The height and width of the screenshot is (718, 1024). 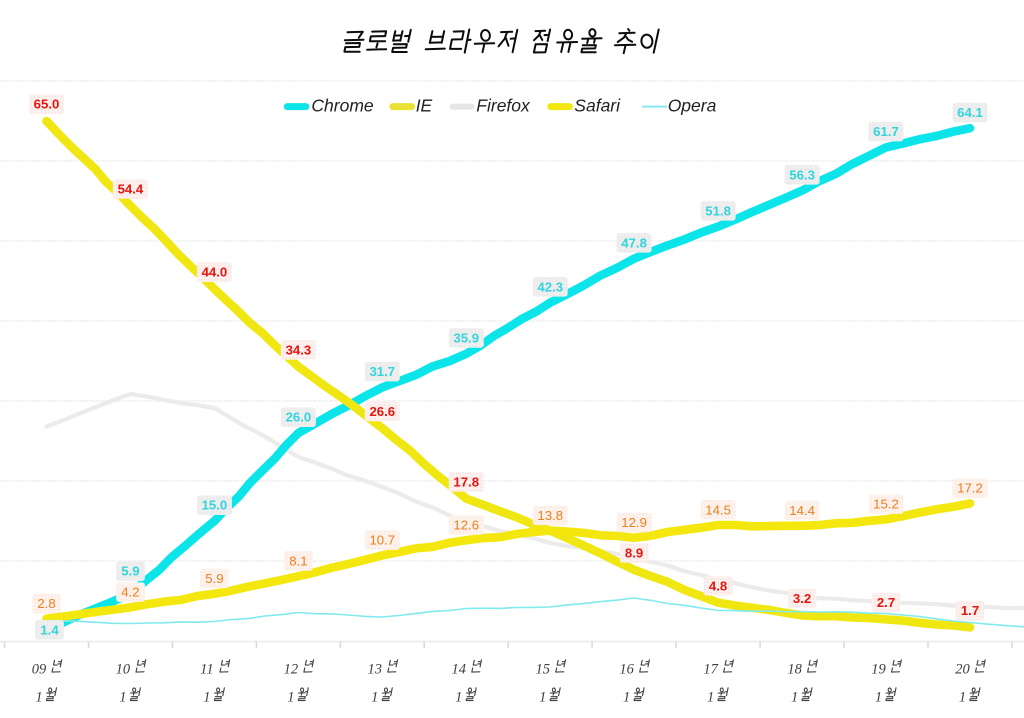 I want to click on svg-text: Opera, so click(x=692, y=106).